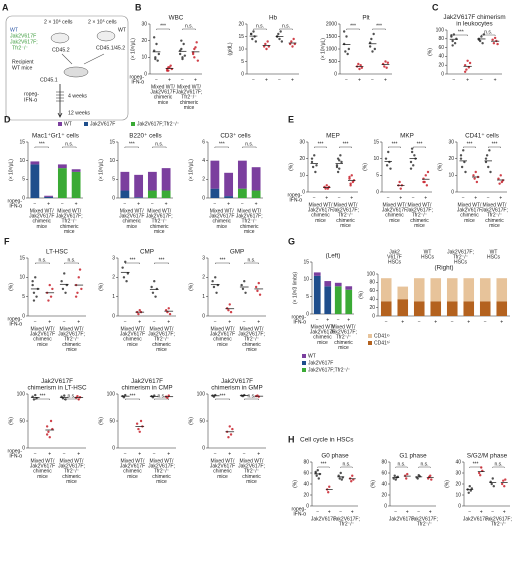  Describe the element at coordinates (202, 421) in the screenshot. I see `y-tick-label: 50` at that location.